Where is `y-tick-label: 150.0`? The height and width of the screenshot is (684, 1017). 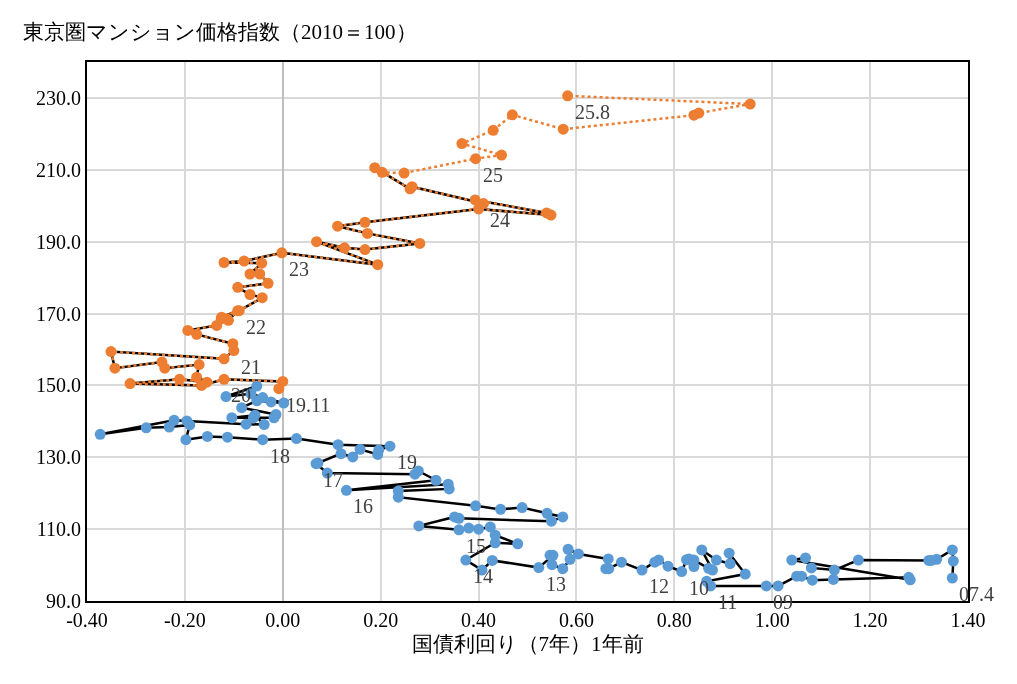 y-tick-label: 150.0 is located at coordinates (58, 385).